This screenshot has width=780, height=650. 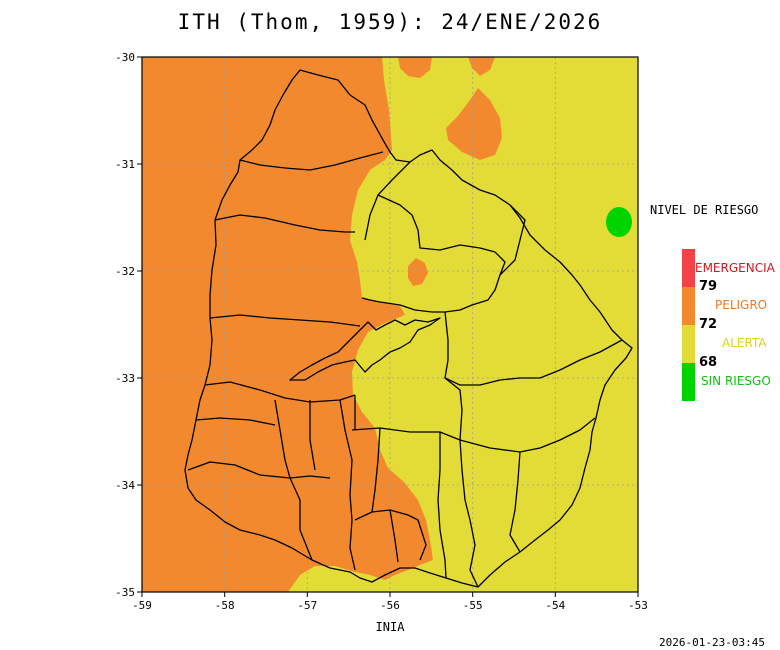 I want to click on x-tick-label: -55, so click(x=473, y=605).